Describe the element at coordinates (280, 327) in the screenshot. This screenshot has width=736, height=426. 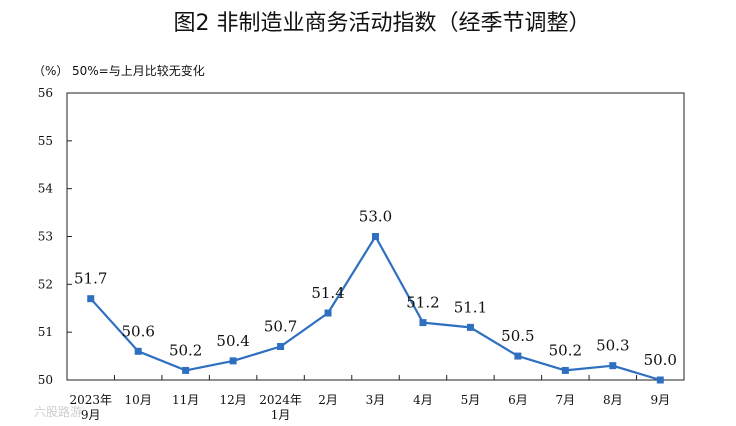
I see `data-label: 50.7` at that location.